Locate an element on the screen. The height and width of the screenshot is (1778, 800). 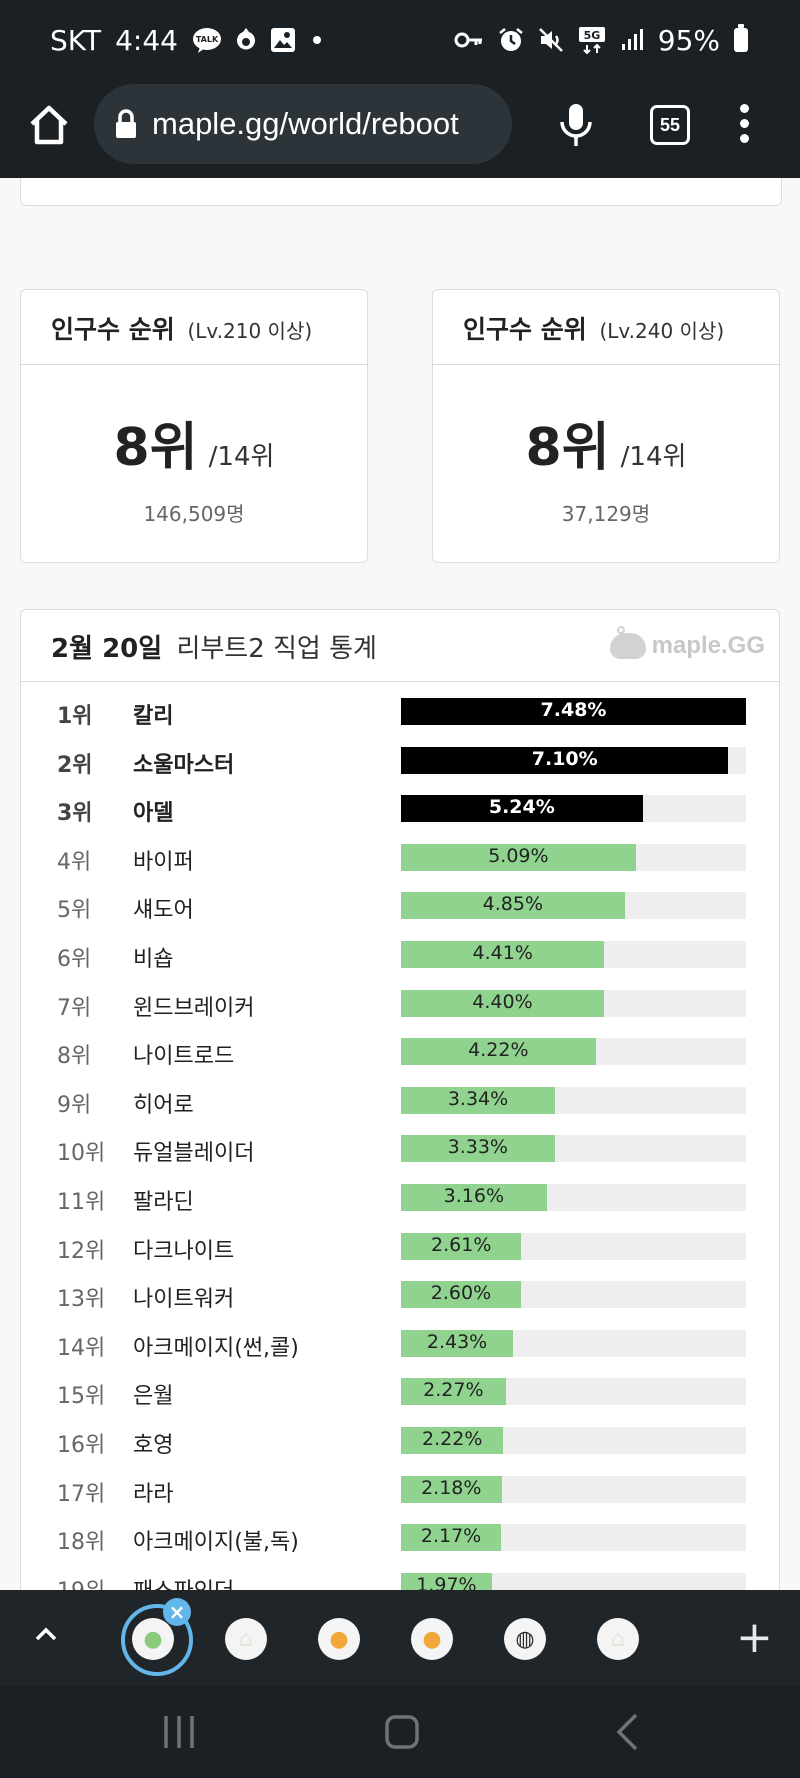
carrier-label: SKT is located at coordinates (76, 40).